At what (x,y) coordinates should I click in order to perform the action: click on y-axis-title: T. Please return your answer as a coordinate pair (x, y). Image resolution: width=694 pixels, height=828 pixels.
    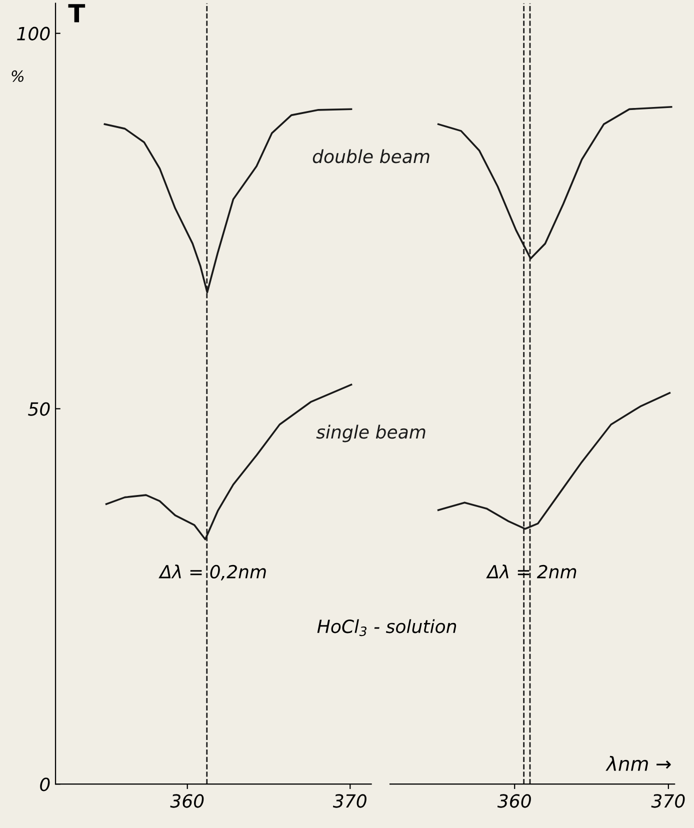
    Looking at the image, I should click on (77, 13).